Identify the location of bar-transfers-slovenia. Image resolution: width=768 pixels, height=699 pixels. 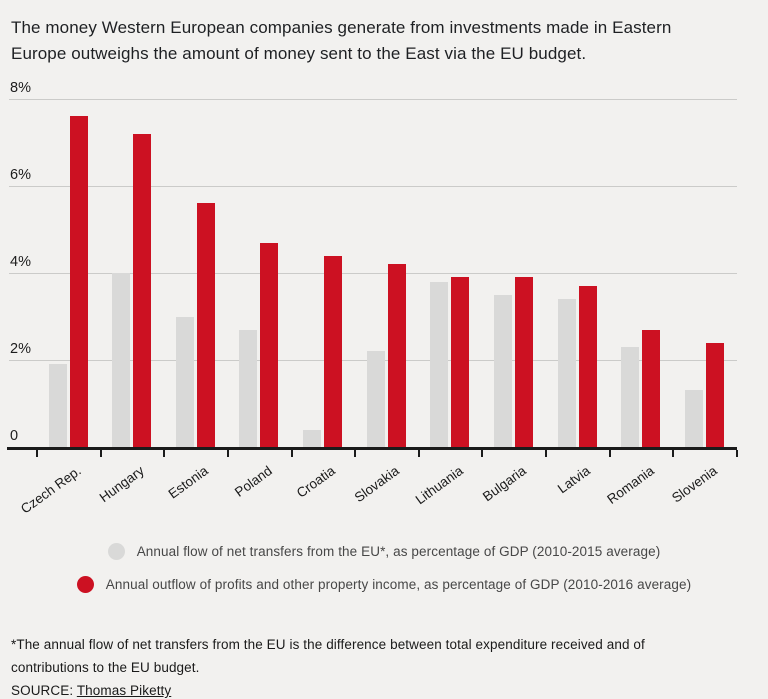
(693, 418).